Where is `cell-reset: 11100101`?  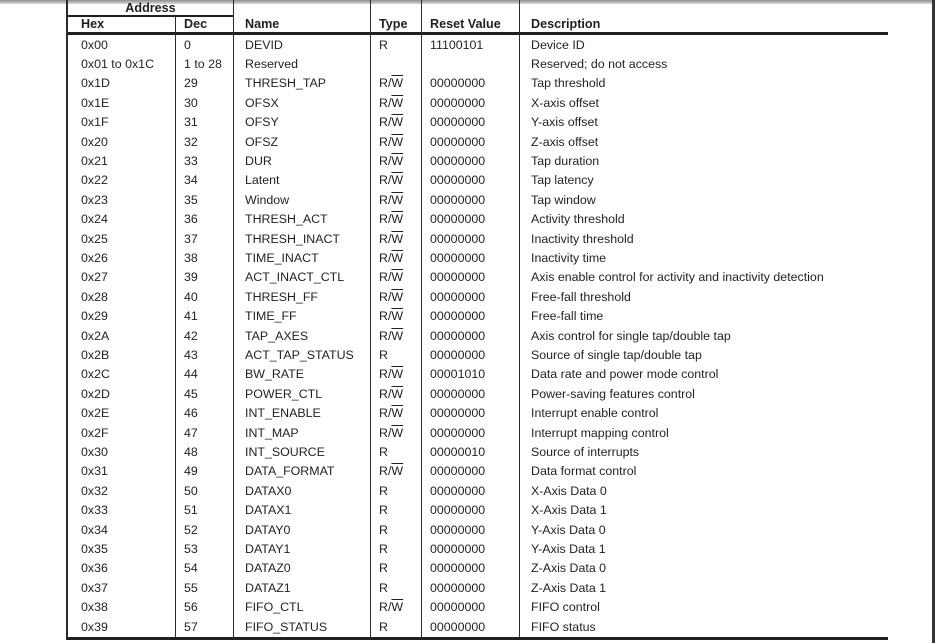
cell-reset: 11100101 is located at coordinates (470, 45).